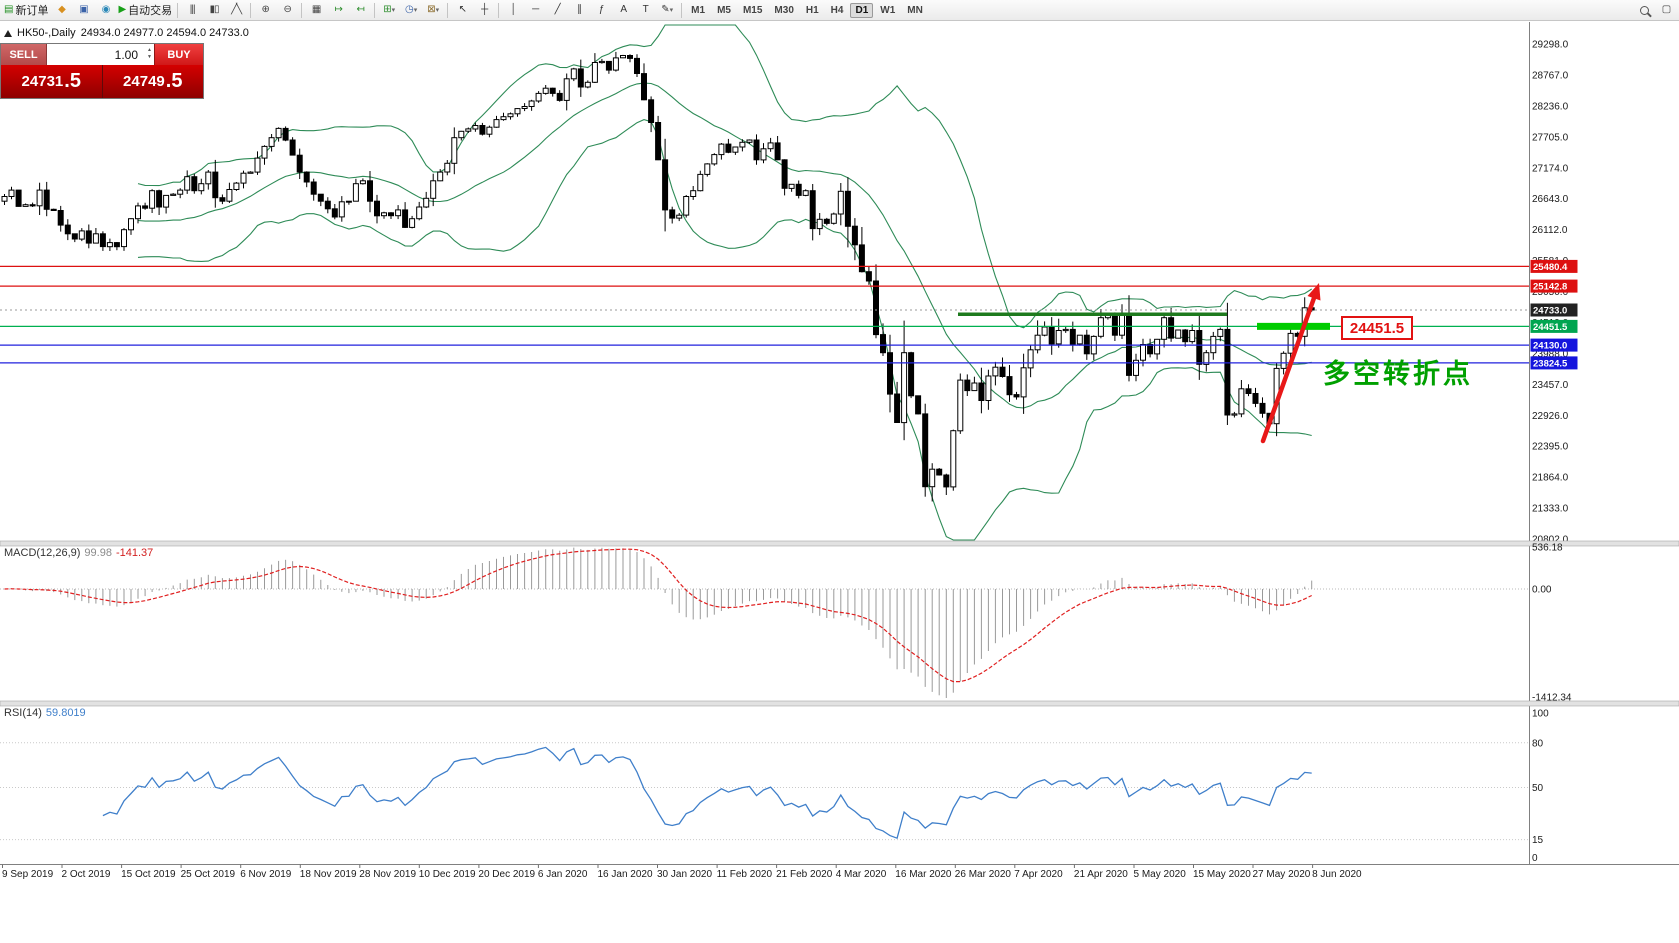 This screenshot has width=1679, height=943. What do you see at coordinates (192, 10) in the screenshot?
I see `bar-chart-icon: |||` at bounding box center [192, 10].